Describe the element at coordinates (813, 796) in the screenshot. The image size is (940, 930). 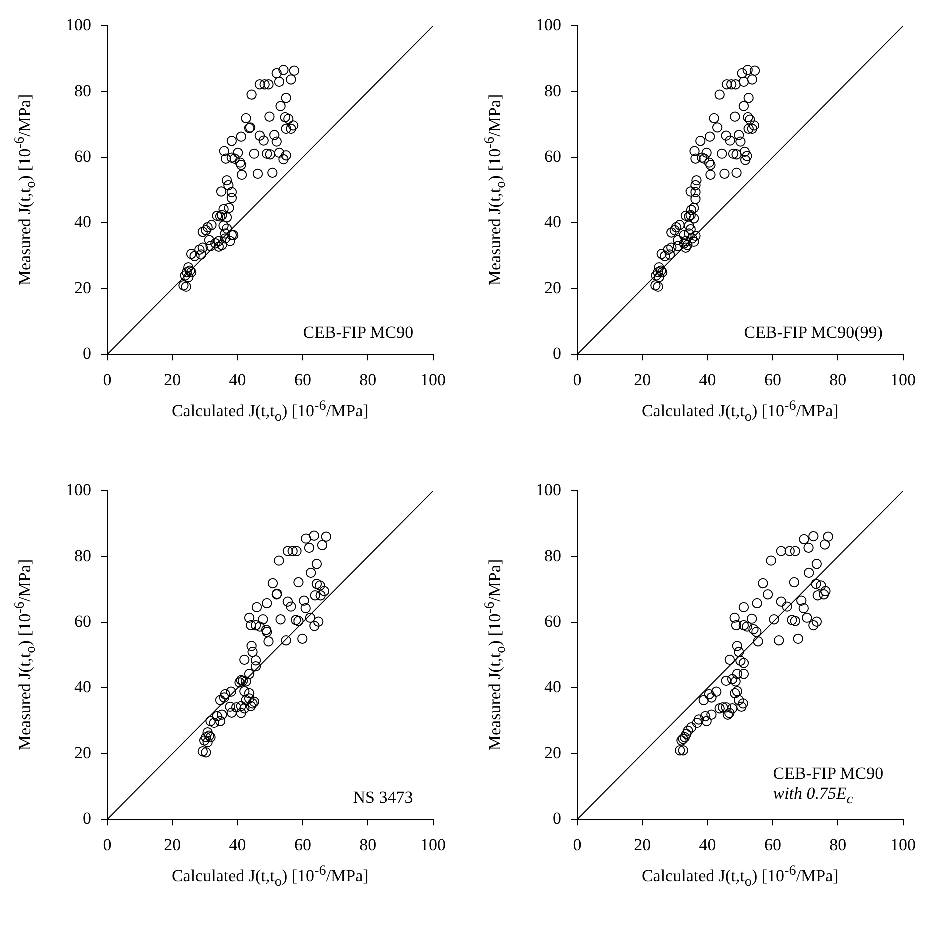
I see `annotation: with 0.75E$_{c}$` at that location.